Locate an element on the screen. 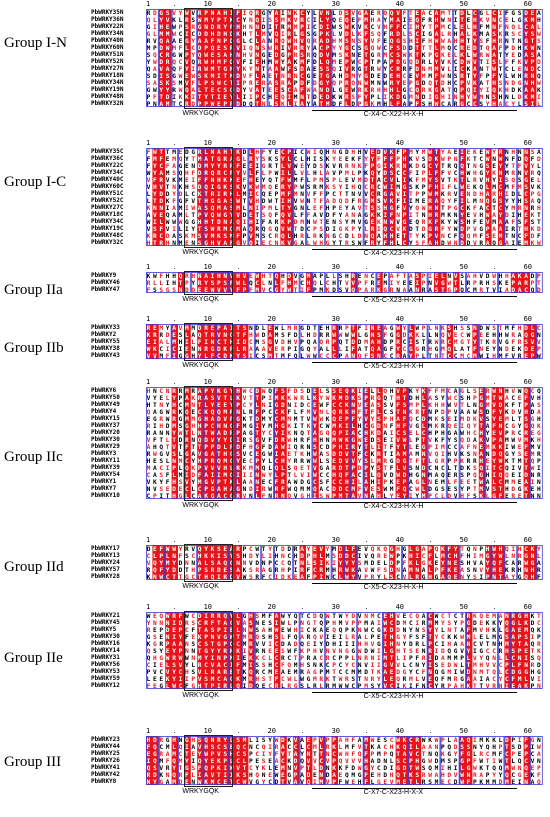 The width and height of the screenshot is (550, 817). wrky-motif-box is located at coordinates (209, 342).